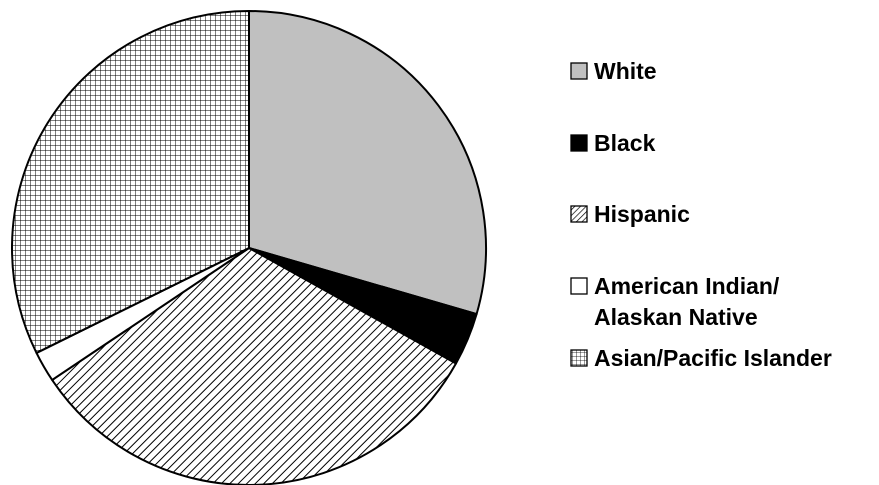 The image size is (879, 485). Describe the element at coordinates (625, 143) in the screenshot. I see `legend-label: Black` at that location.